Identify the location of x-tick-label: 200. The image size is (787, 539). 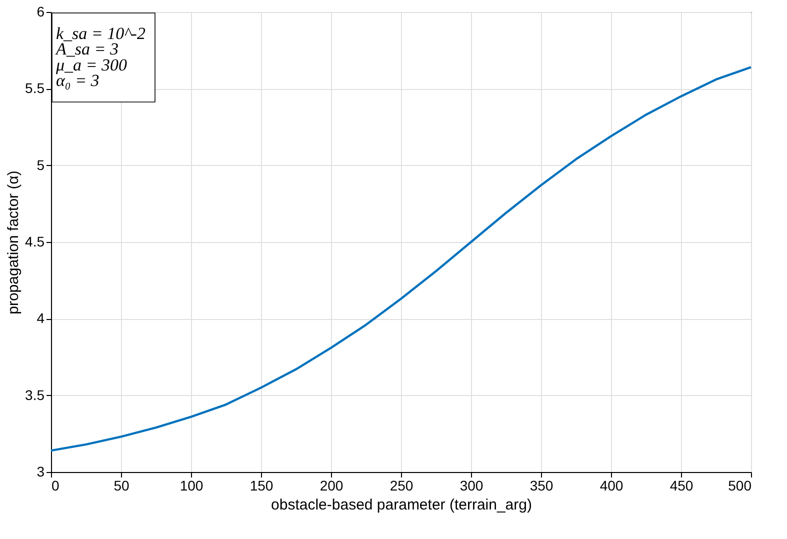
(332, 486).